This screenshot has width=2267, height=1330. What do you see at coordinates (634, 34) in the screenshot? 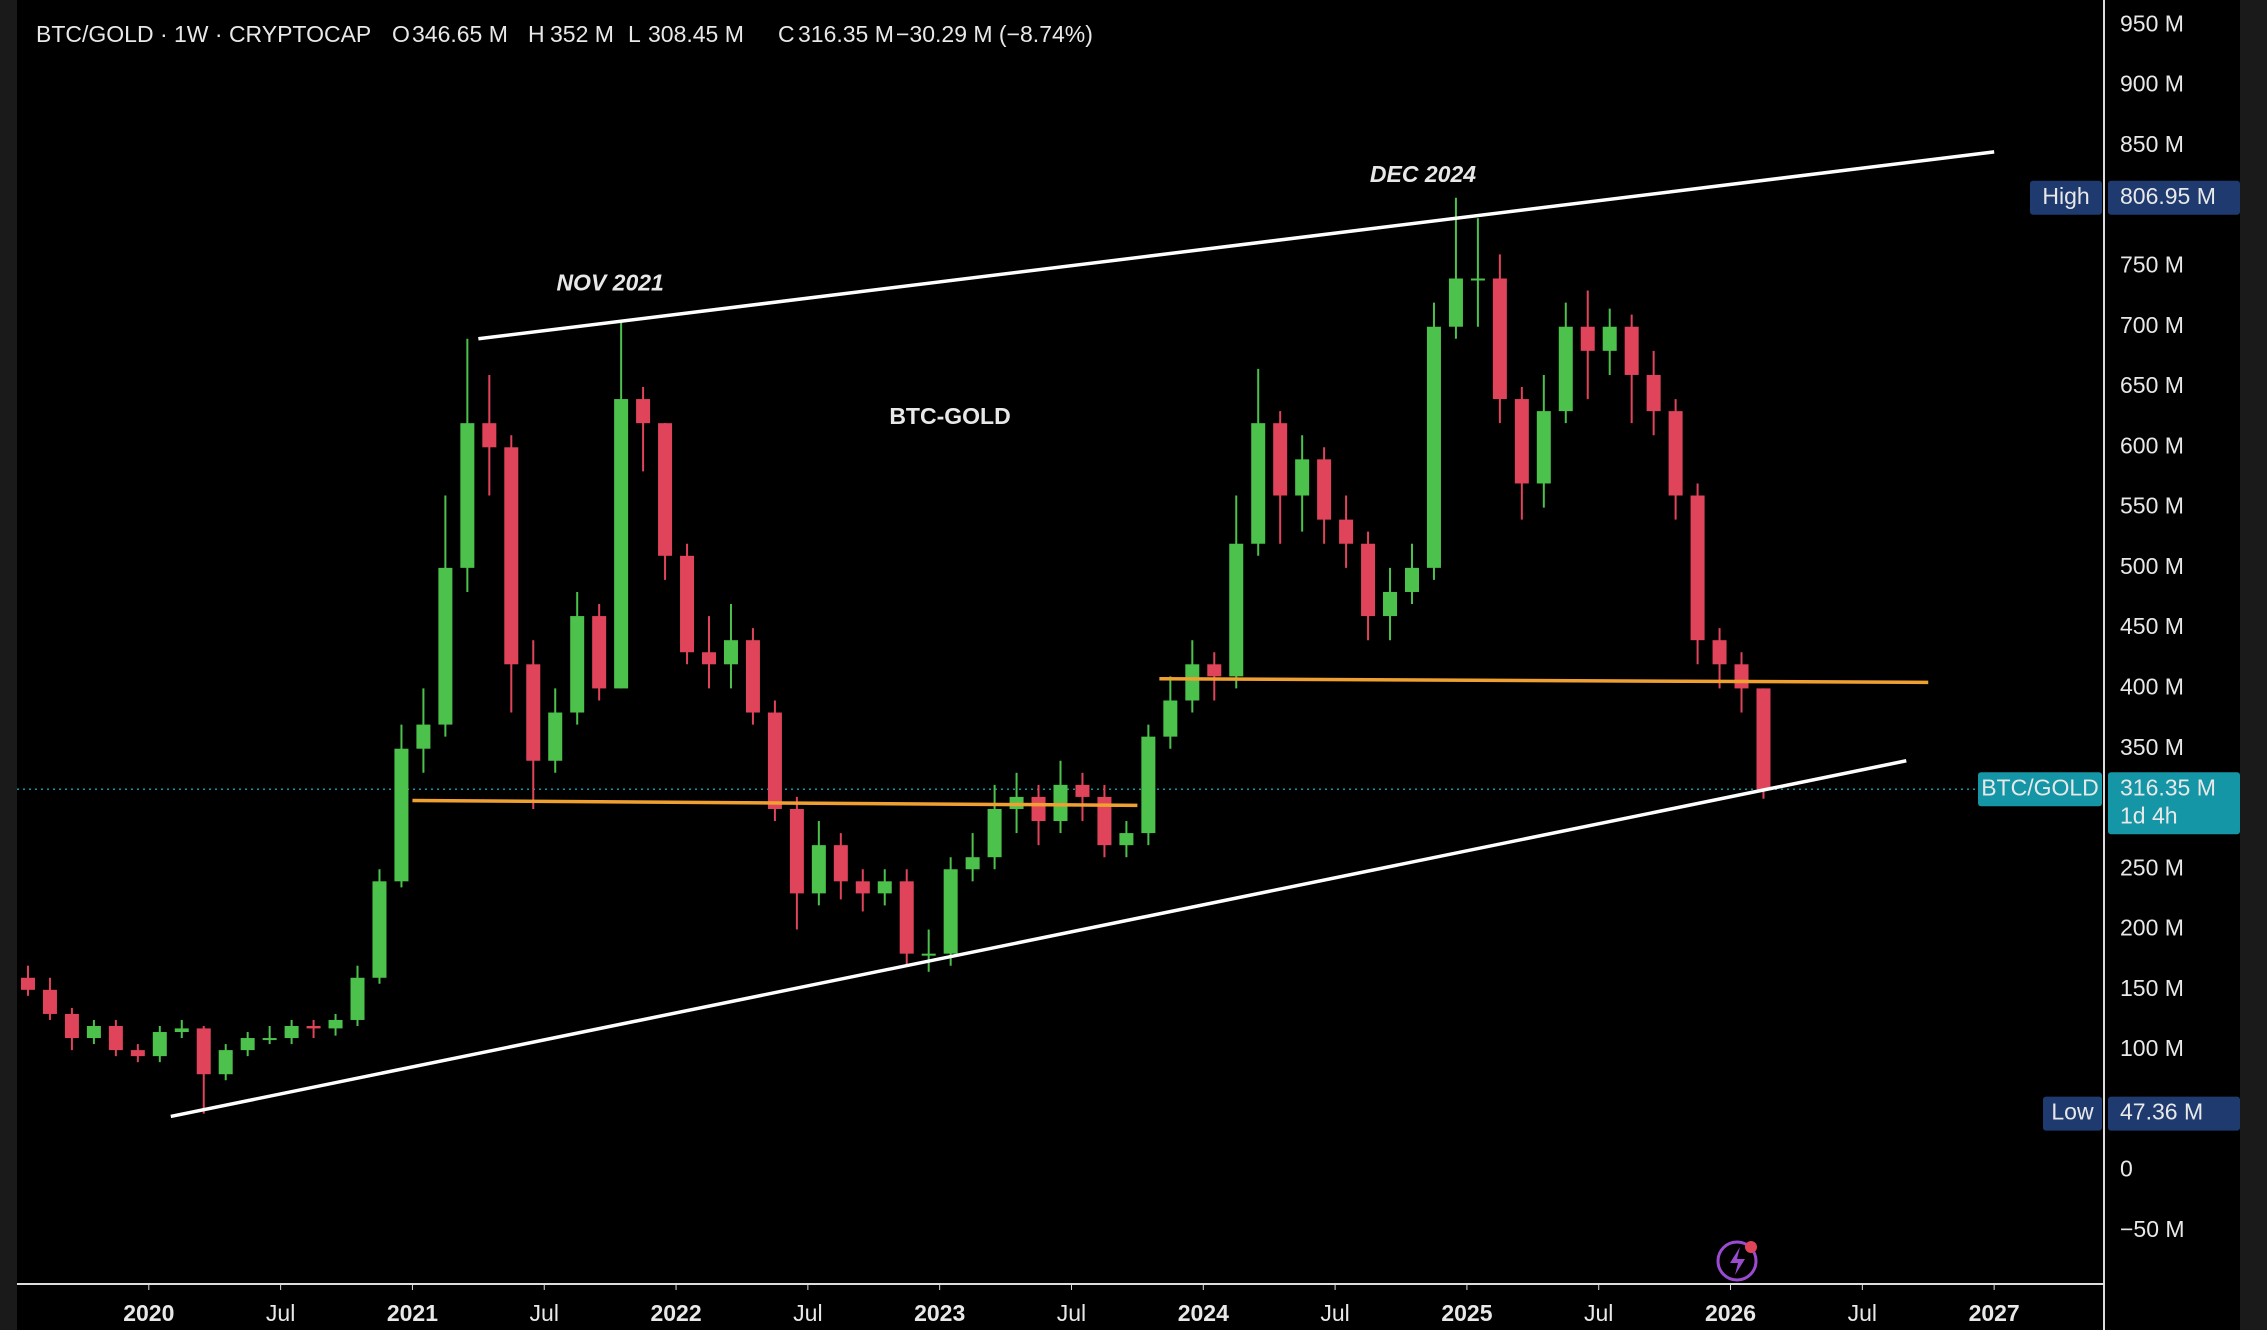
I see `header-l-key: L` at bounding box center [634, 34].